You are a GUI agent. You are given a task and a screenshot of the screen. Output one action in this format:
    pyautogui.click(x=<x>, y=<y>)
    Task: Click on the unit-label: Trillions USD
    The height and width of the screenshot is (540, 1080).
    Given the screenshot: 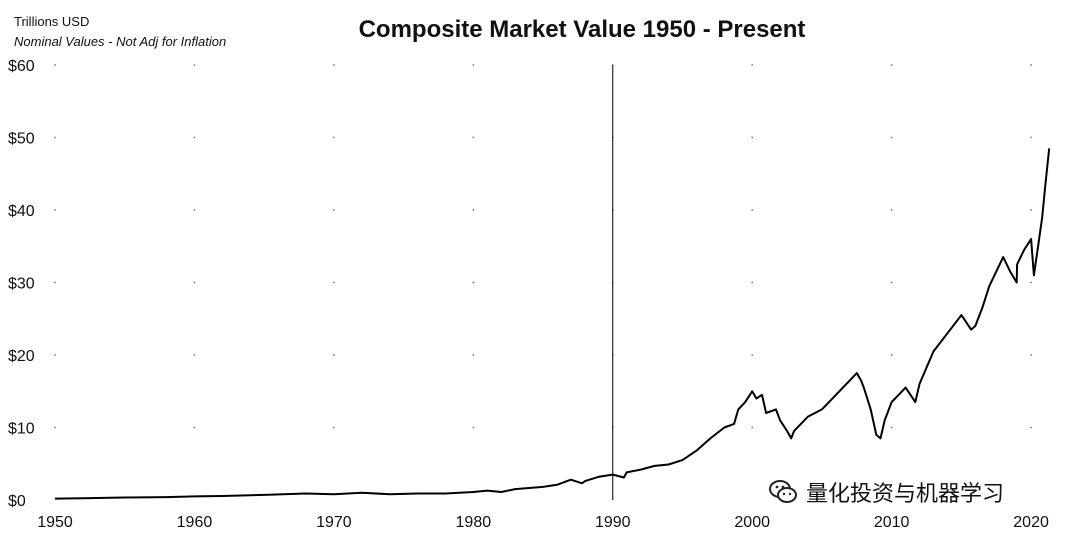 What is the action you would take?
    pyautogui.click(x=52, y=21)
    